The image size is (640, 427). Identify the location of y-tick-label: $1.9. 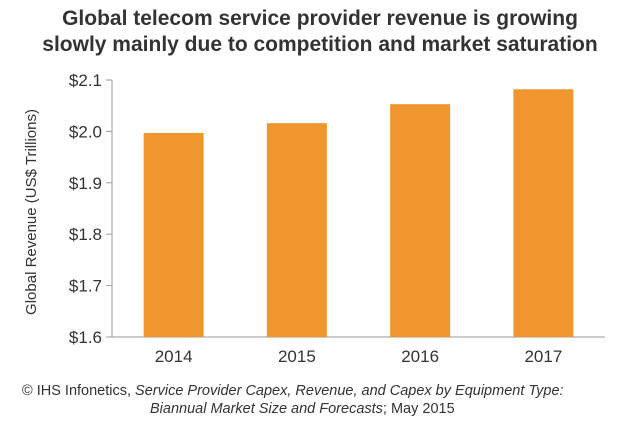
(85, 183).